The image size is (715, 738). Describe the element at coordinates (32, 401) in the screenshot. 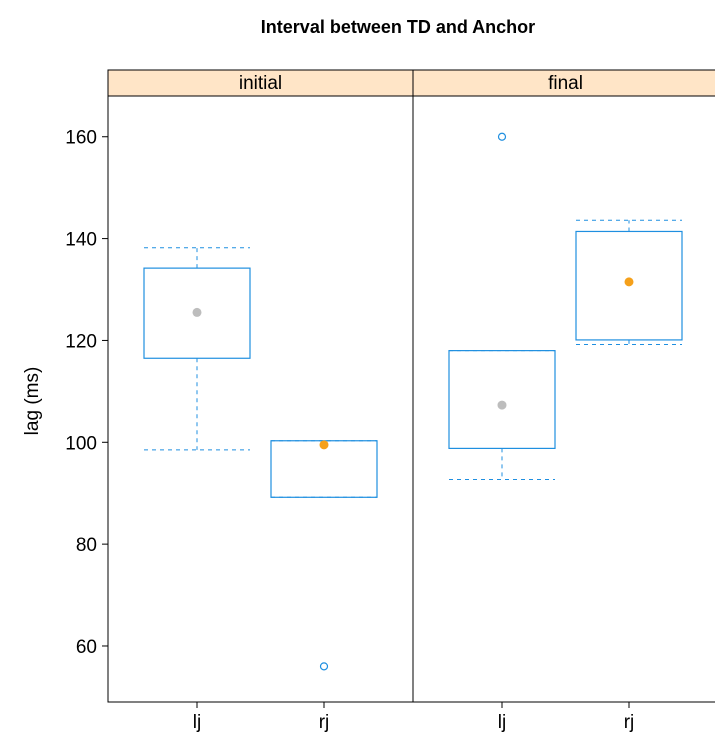

I see `y-axis-label: lag (ms)` at that location.